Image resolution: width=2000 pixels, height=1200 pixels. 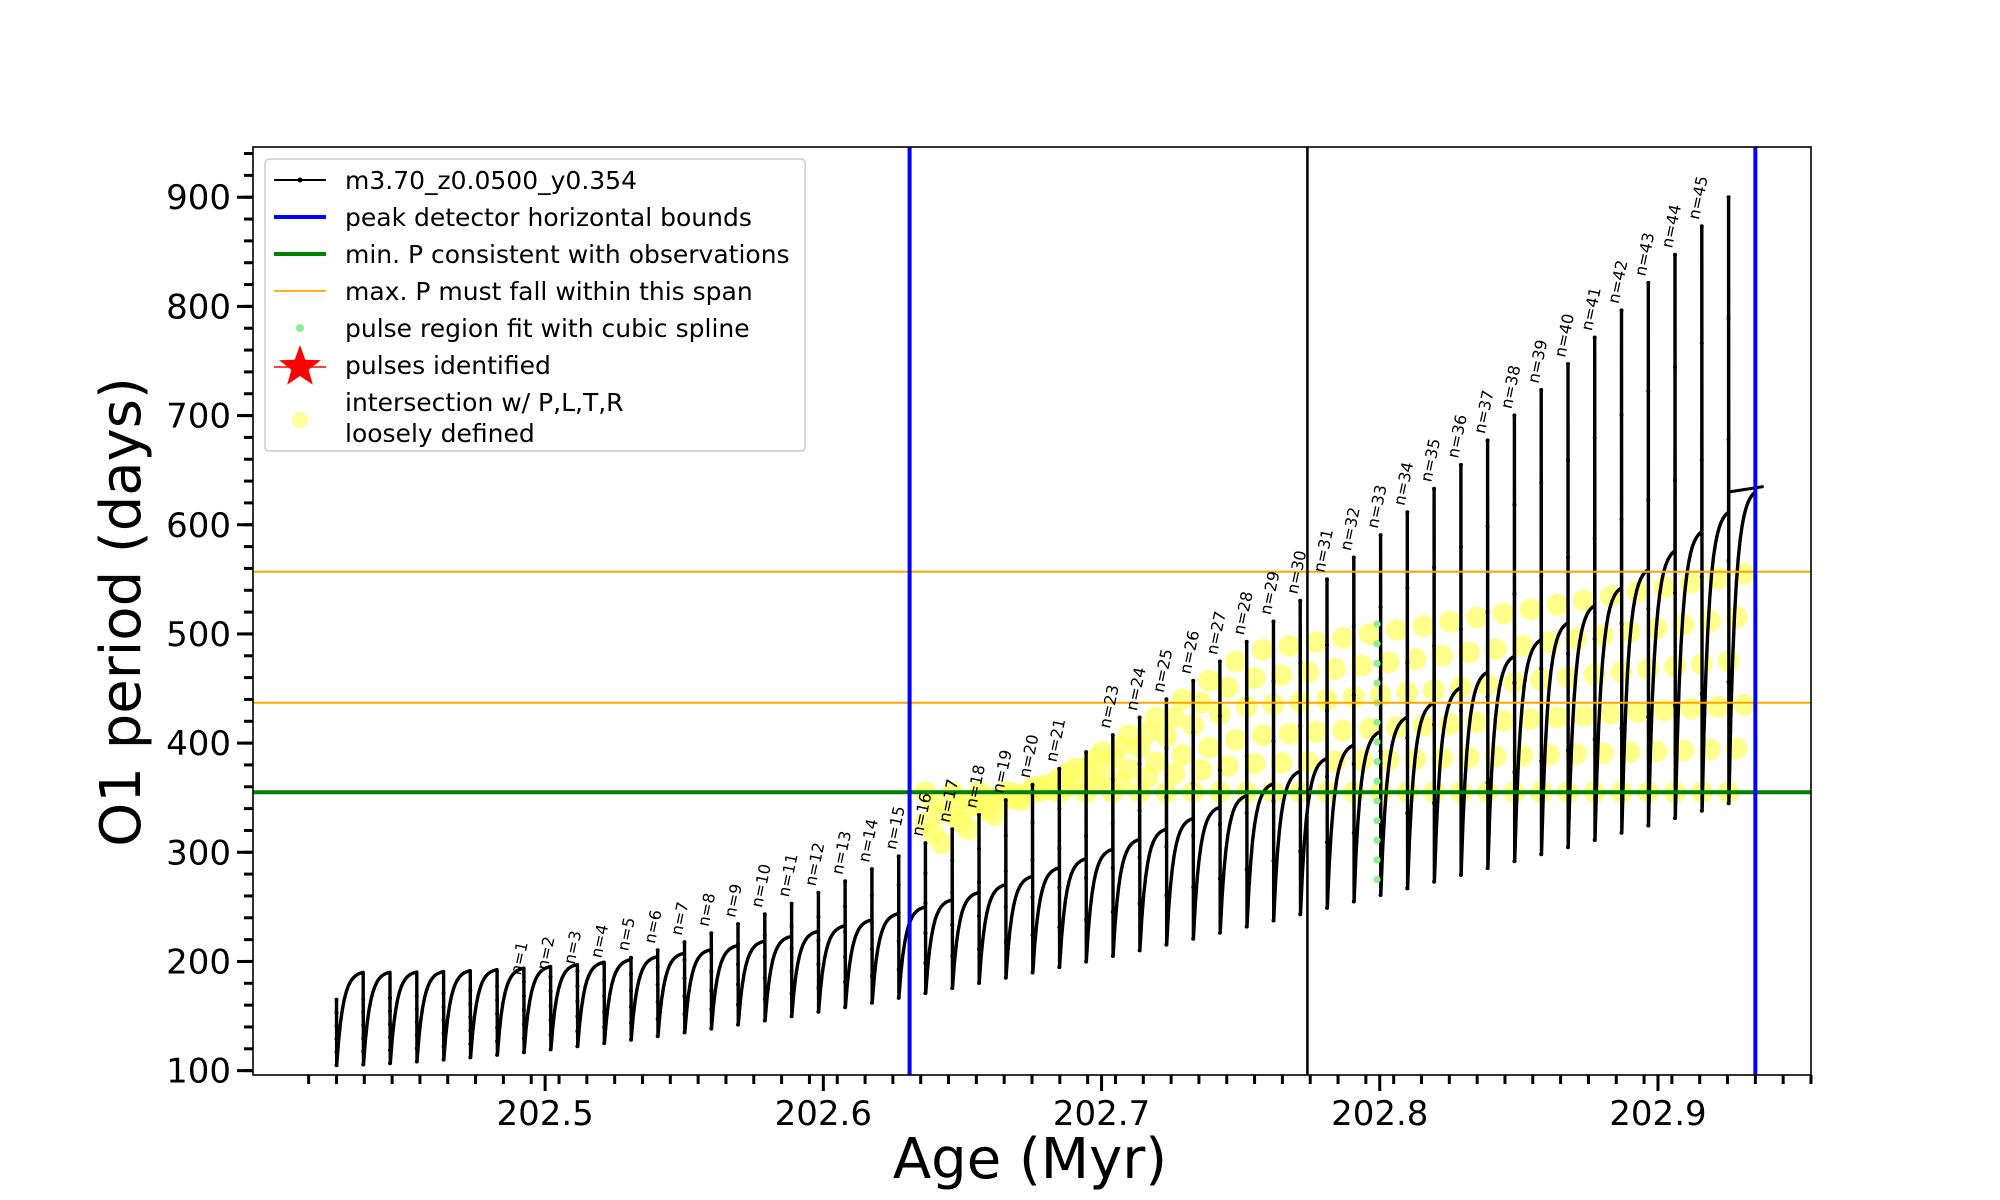 I want to click on legend-box, so click(x=535, y=305).